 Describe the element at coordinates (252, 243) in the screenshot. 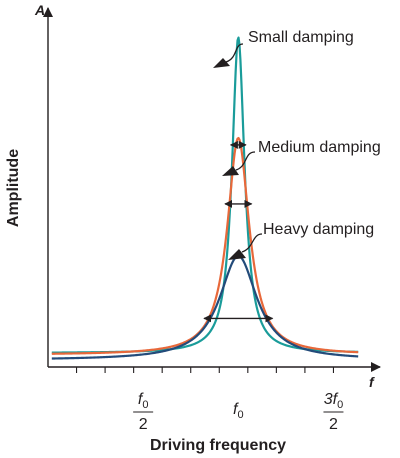

I see `callout-arrow-heavy` at that location.